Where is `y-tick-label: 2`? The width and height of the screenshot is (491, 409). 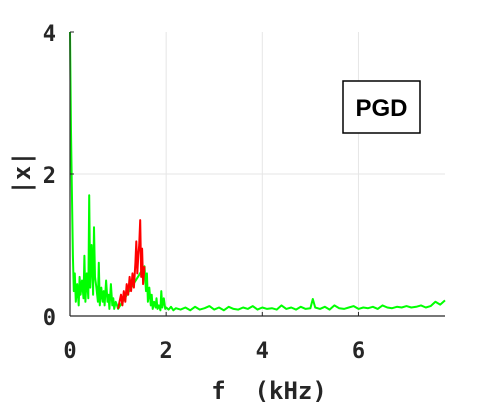
y-tick-label: 2 is located at coordinates (49, 176).